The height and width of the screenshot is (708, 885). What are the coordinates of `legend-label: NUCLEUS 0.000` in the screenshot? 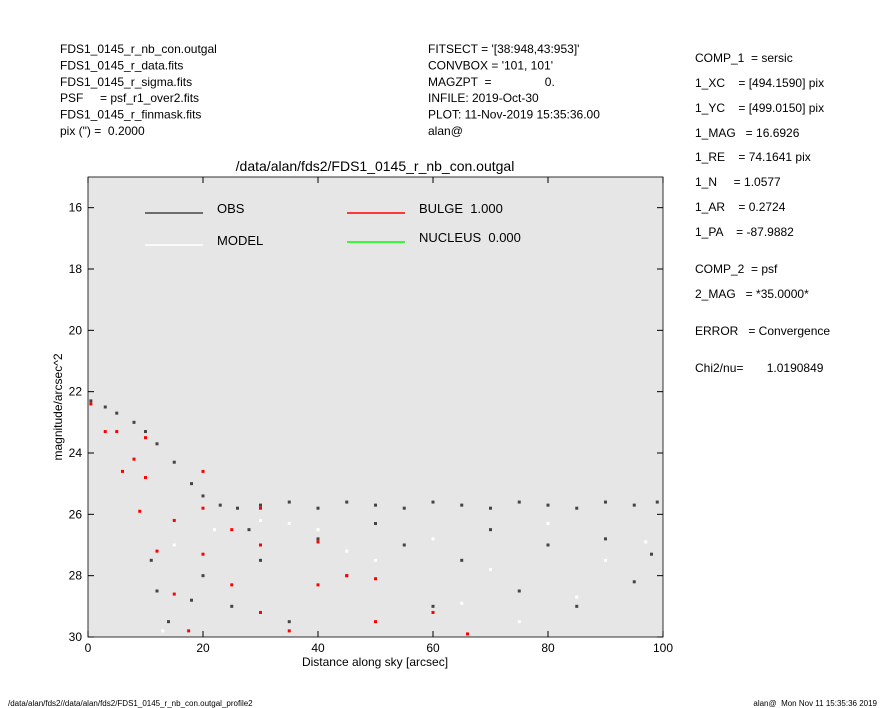 It's located at (470, 237).